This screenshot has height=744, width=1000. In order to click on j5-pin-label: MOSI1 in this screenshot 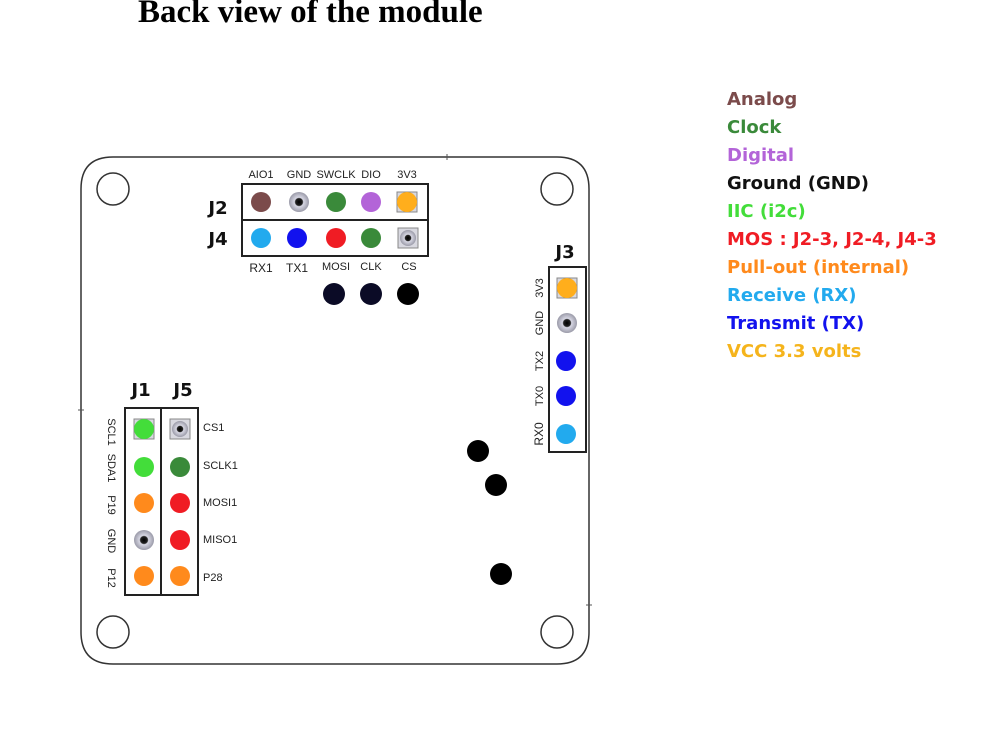, I will do `click(220, 503)`.